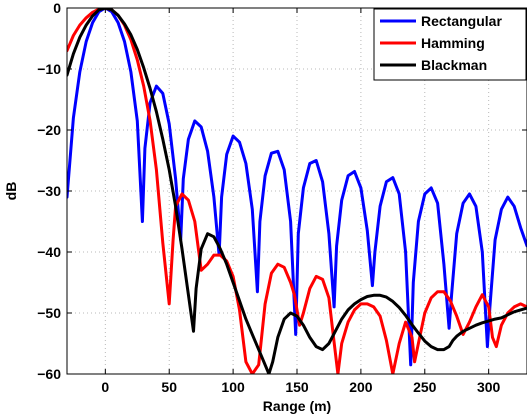 This screenshot has height=417, width=527. What do you see at coordinates (233, 387) in the screenshot?
I see `x-tick-label: 100` at bounding box center [233, 387].